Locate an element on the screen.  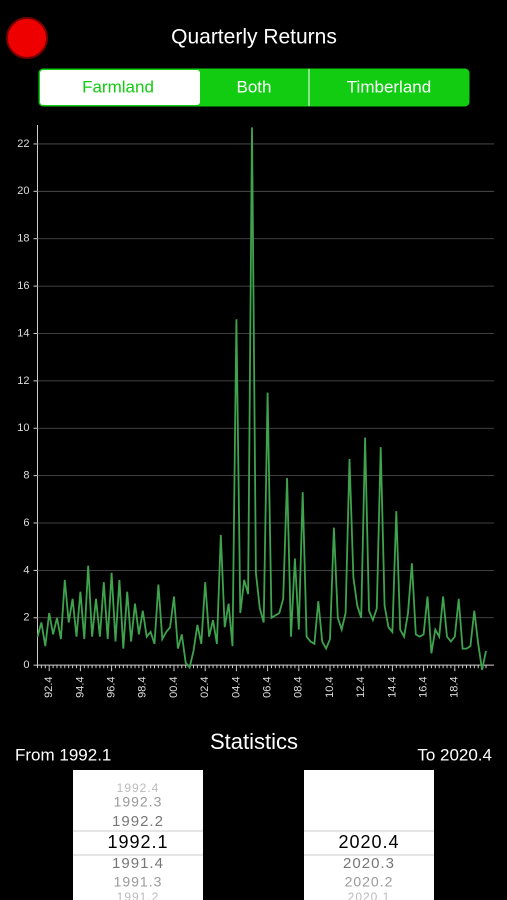
x-tick-label: 12.4 is located at coordinates (361, 686).